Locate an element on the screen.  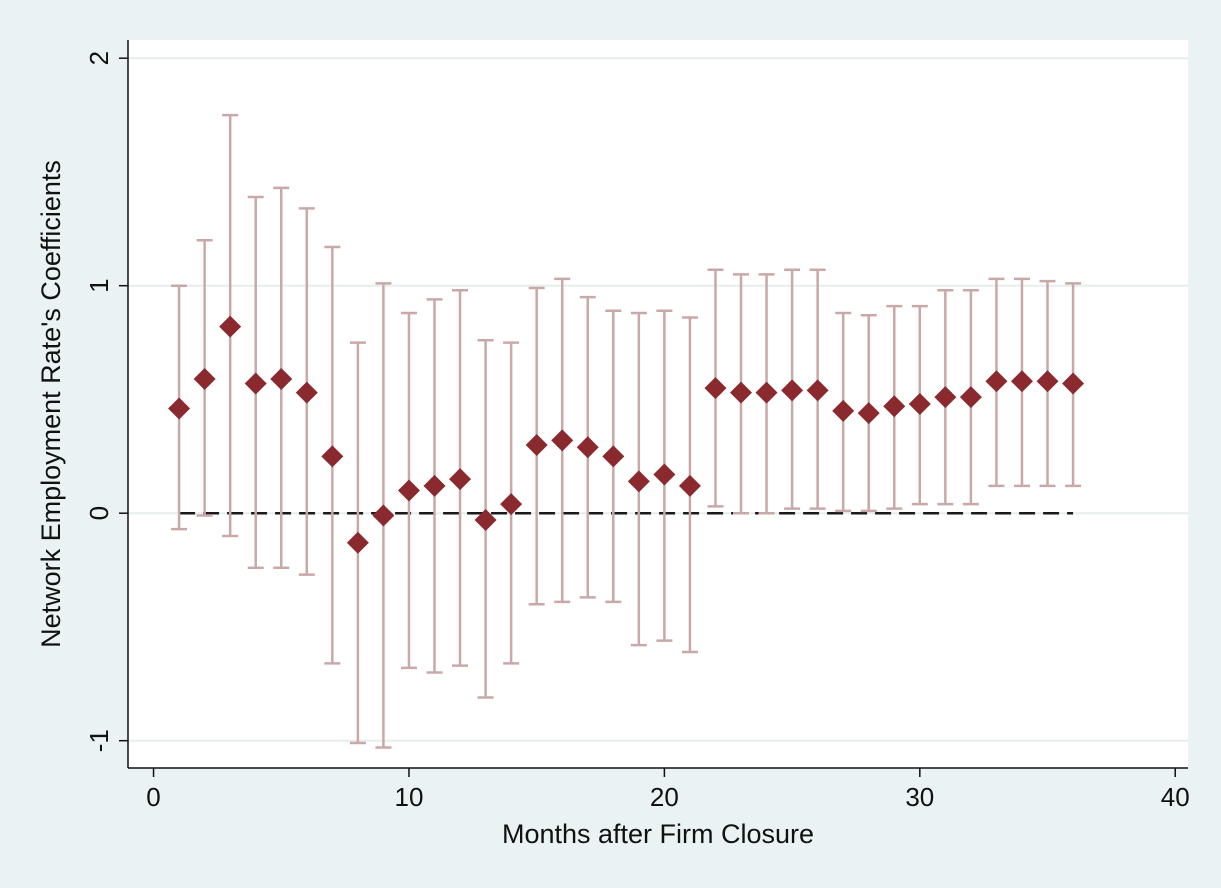
x-tick-label: 40 is located at coordinates (1175, 797).